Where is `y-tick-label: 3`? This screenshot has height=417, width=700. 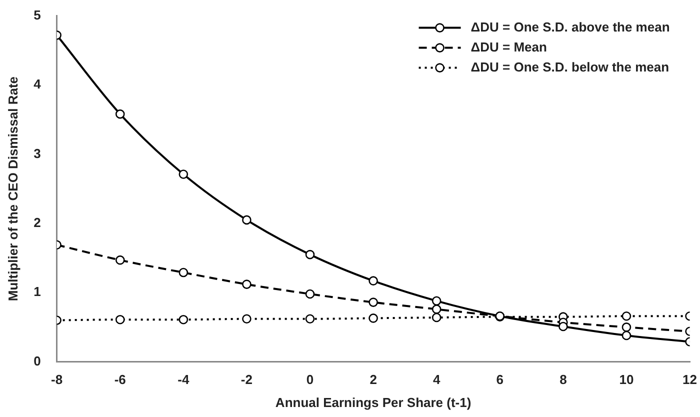
y-tick-label: 3 is located at coordinates (37, 153).